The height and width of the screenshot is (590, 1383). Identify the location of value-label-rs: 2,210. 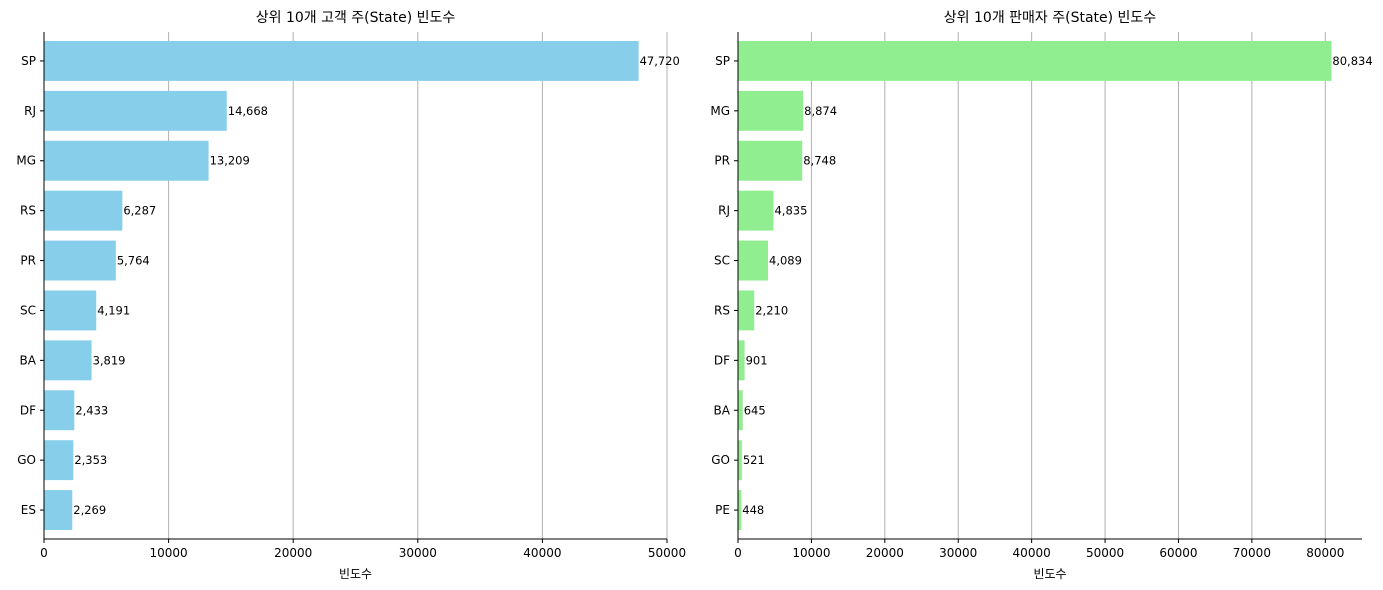
(771, 310).